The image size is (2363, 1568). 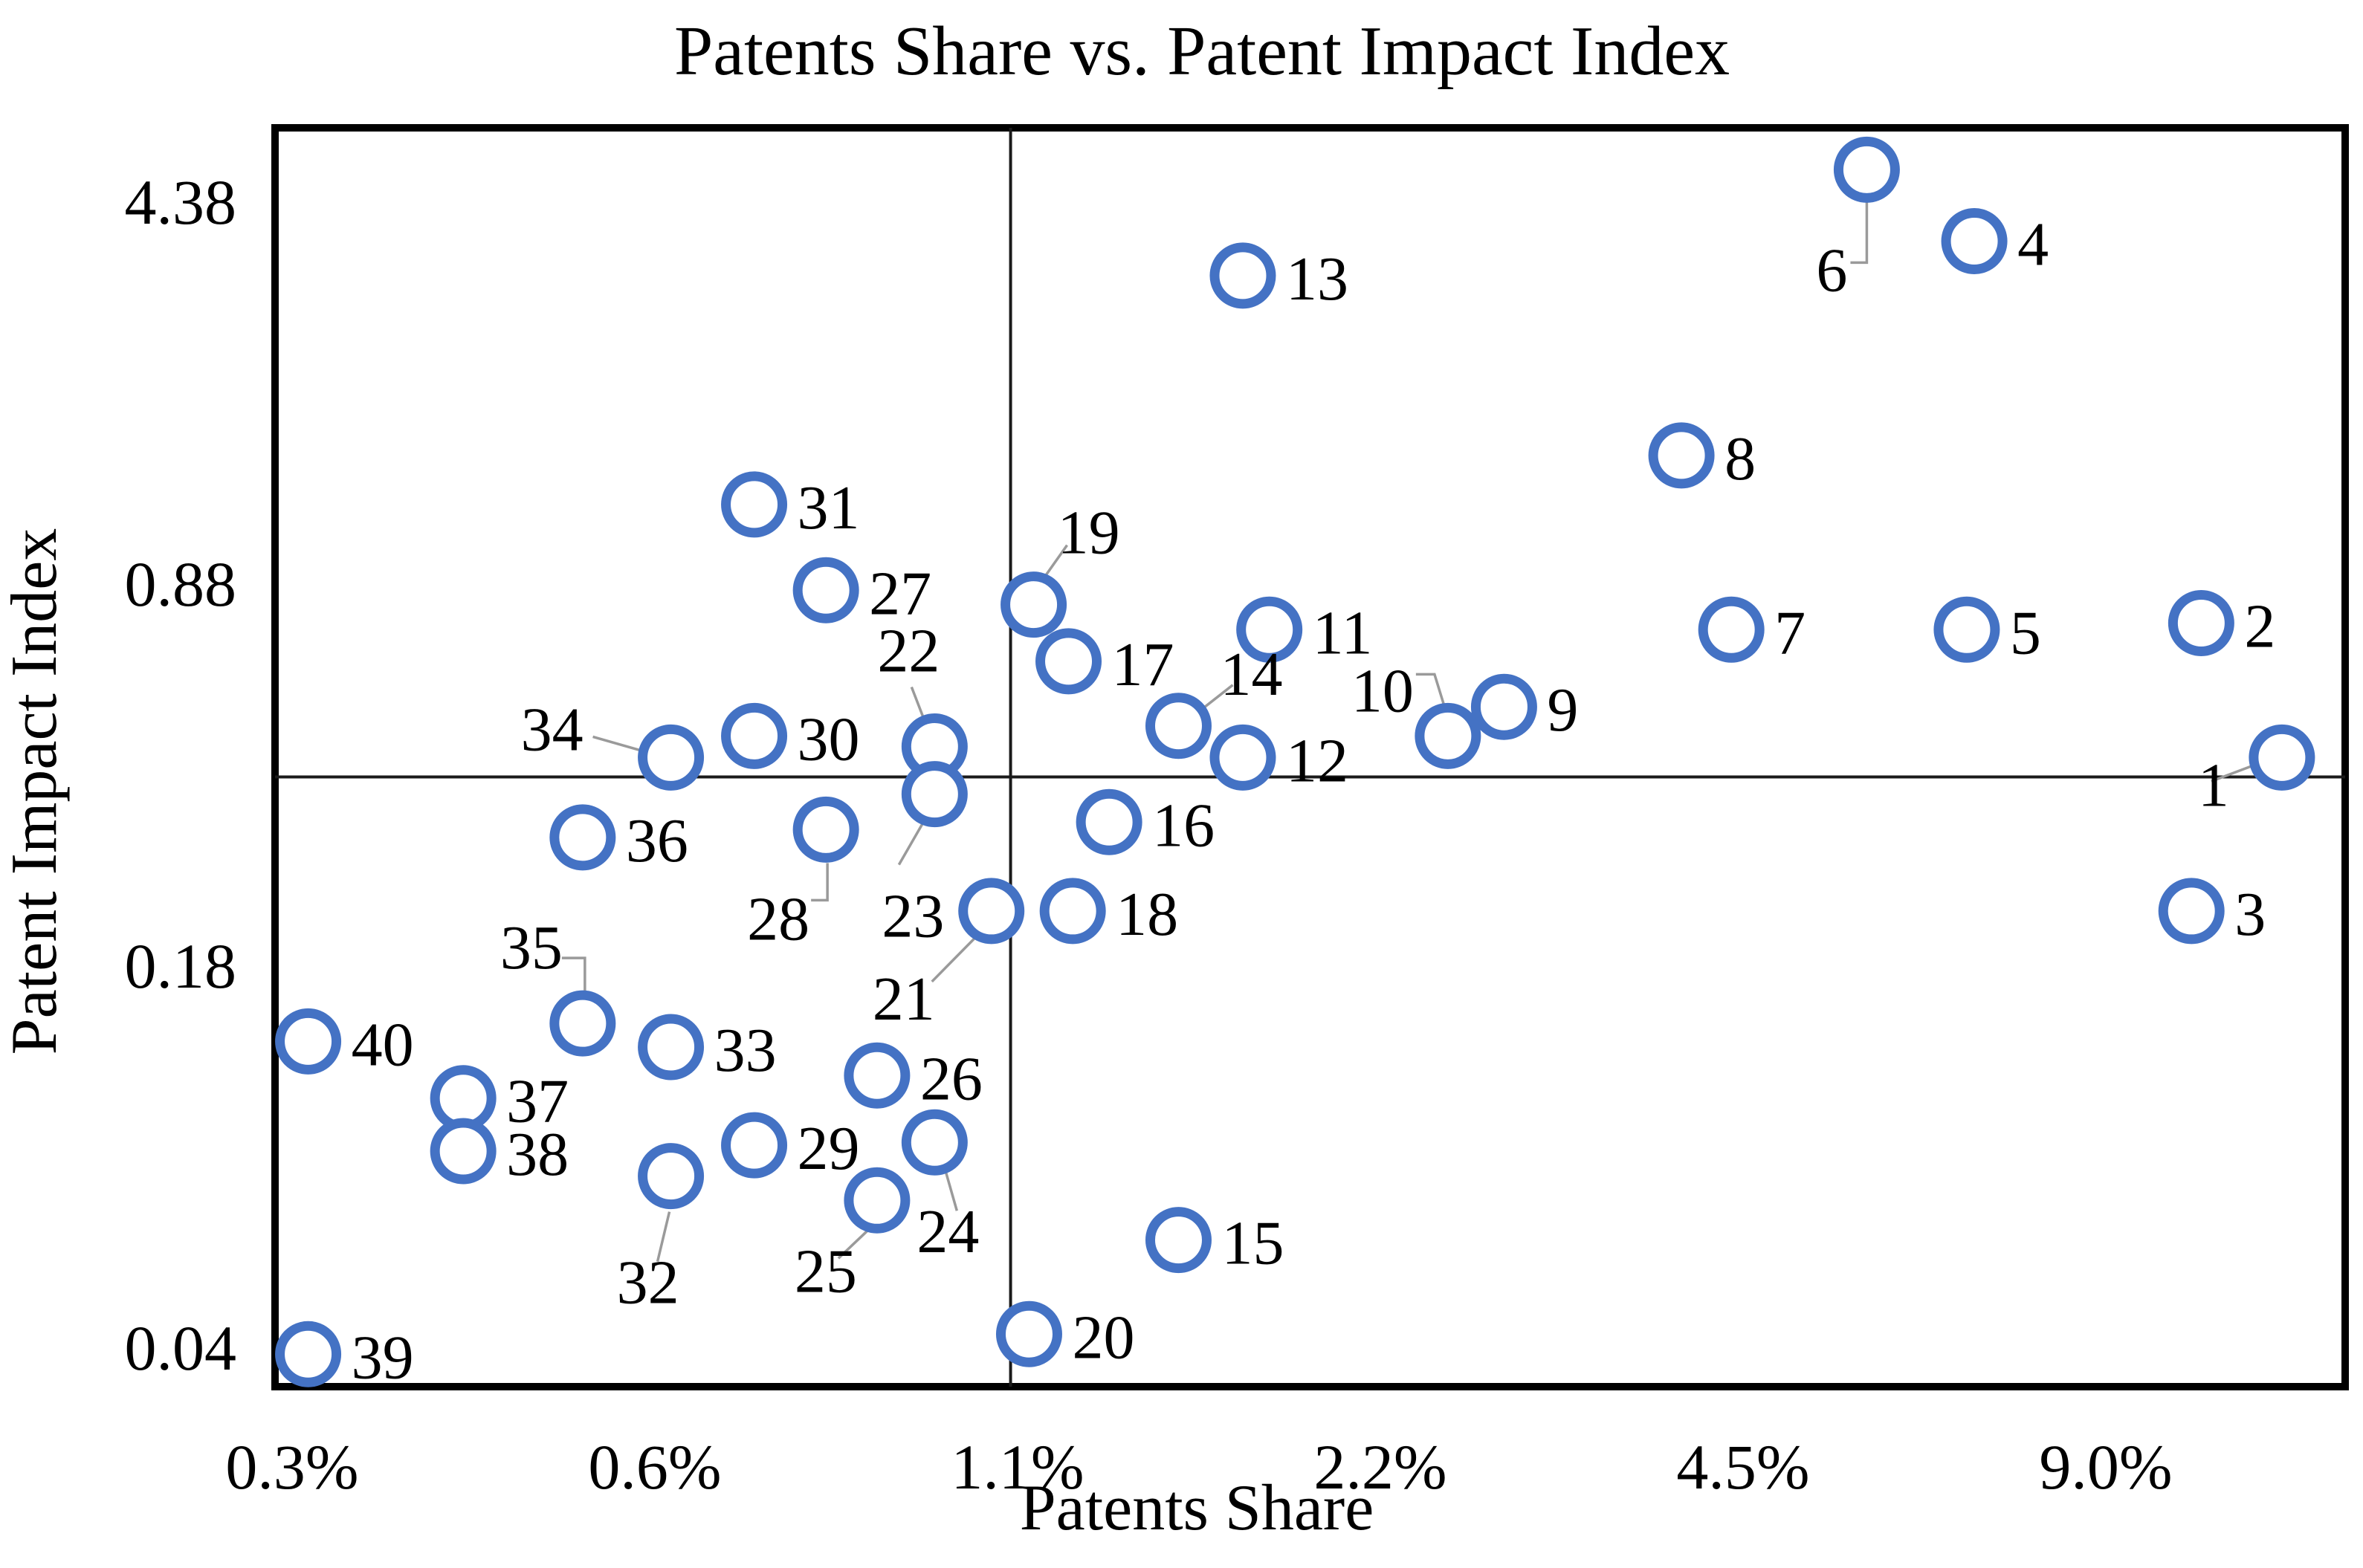 I want to click on y-tick-label: 0.04, so click(x=181, y=1348).